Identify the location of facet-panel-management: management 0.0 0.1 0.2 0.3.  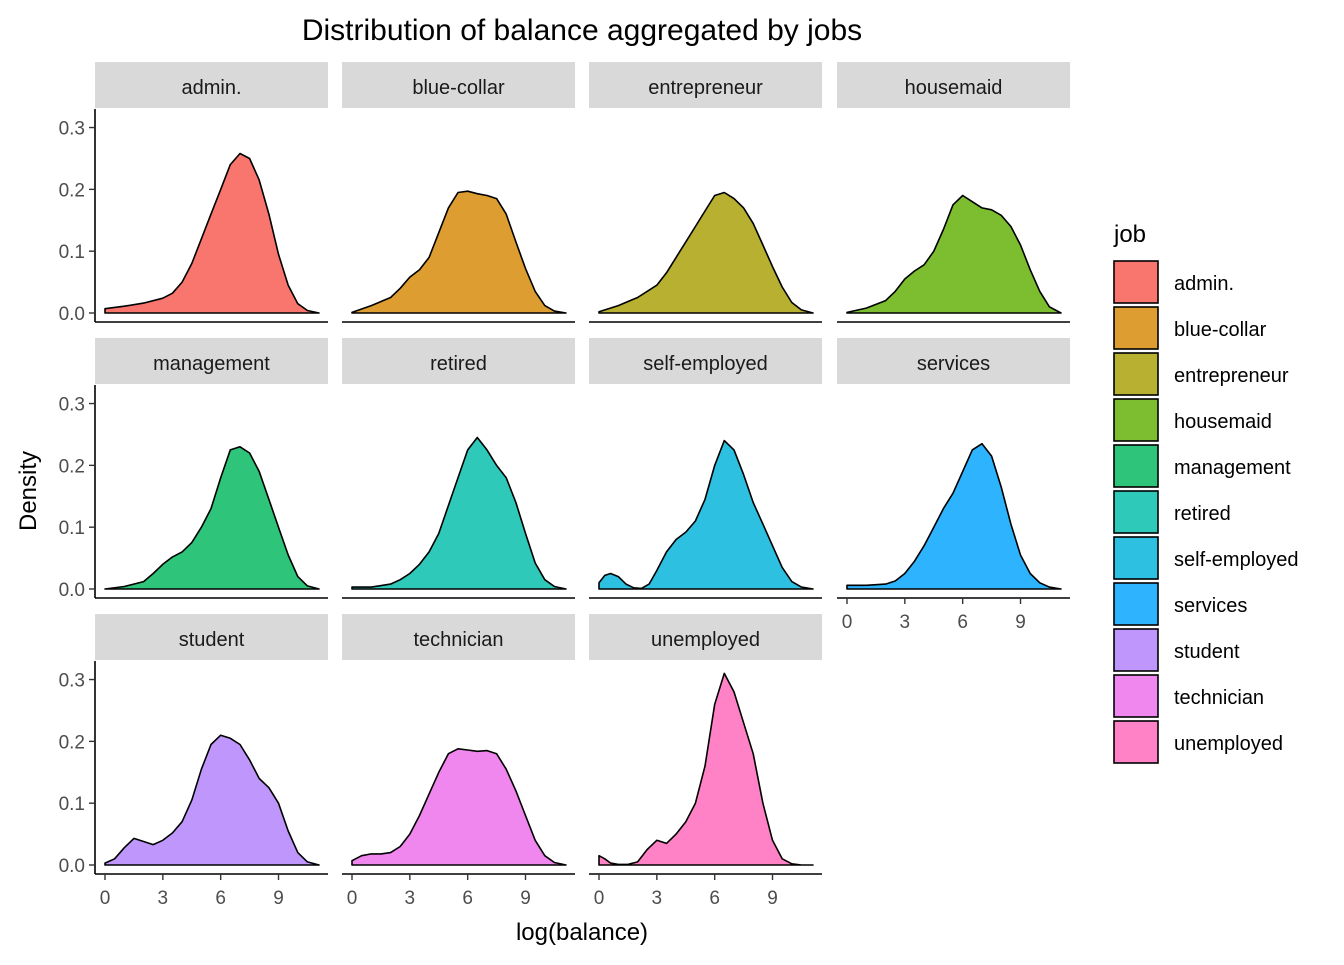
(193, 469).